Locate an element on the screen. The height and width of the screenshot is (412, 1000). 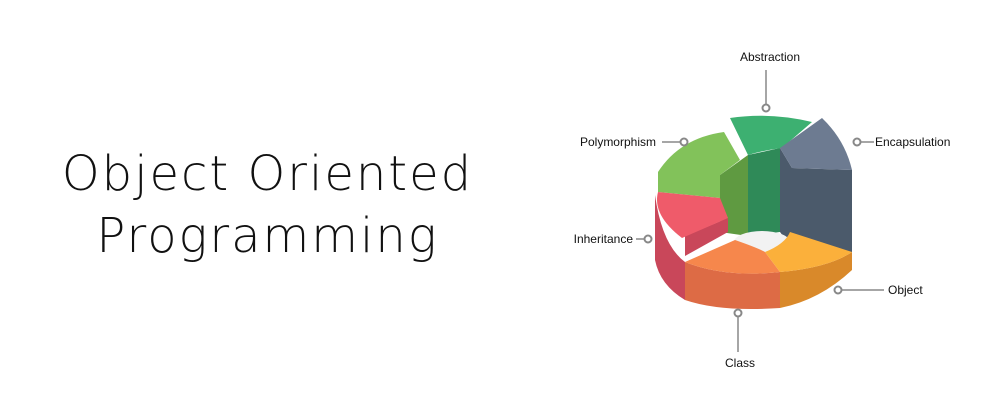
encapsulation-top is located at coordinates (816, 144).